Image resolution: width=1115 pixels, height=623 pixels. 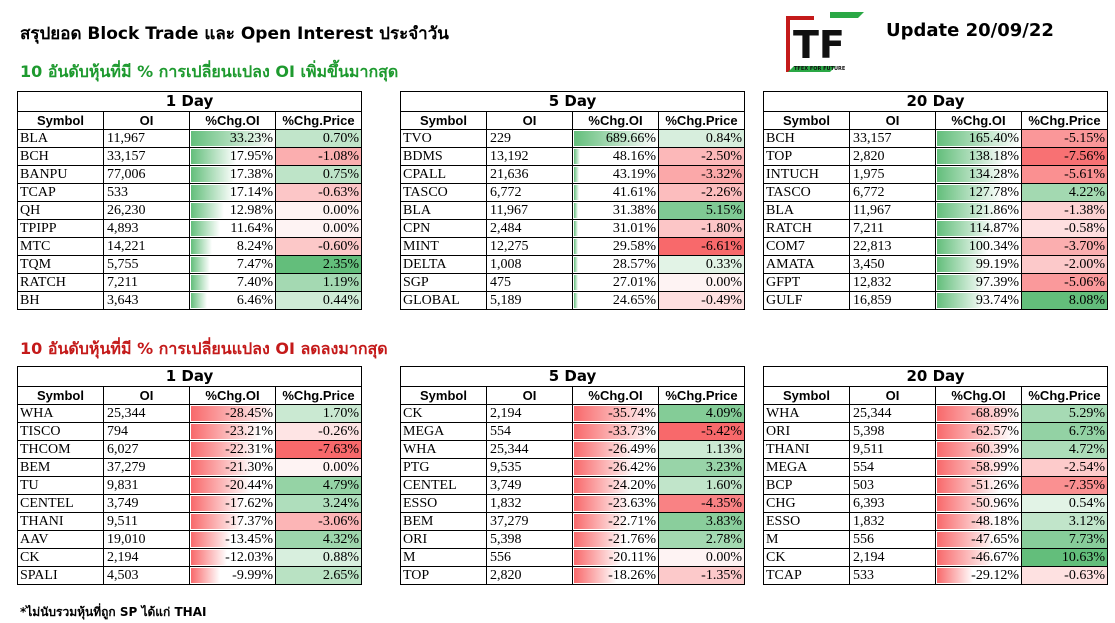 I want to click on symbol-cell: BEM, so click(x=60, y=467).